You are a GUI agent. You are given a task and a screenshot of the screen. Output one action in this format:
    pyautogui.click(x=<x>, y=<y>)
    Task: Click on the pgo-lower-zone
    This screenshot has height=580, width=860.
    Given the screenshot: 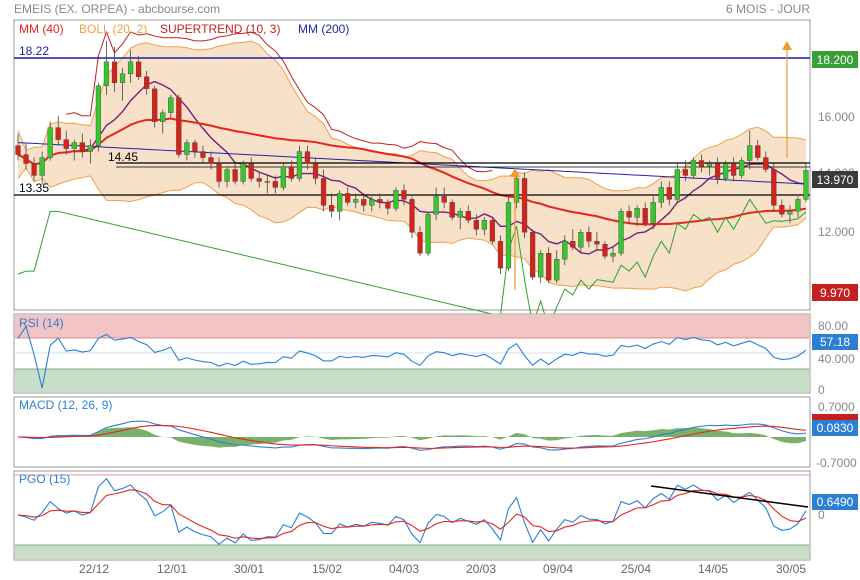 What is the action you would take?
    pyautogui.click(x=412, y=552)
    